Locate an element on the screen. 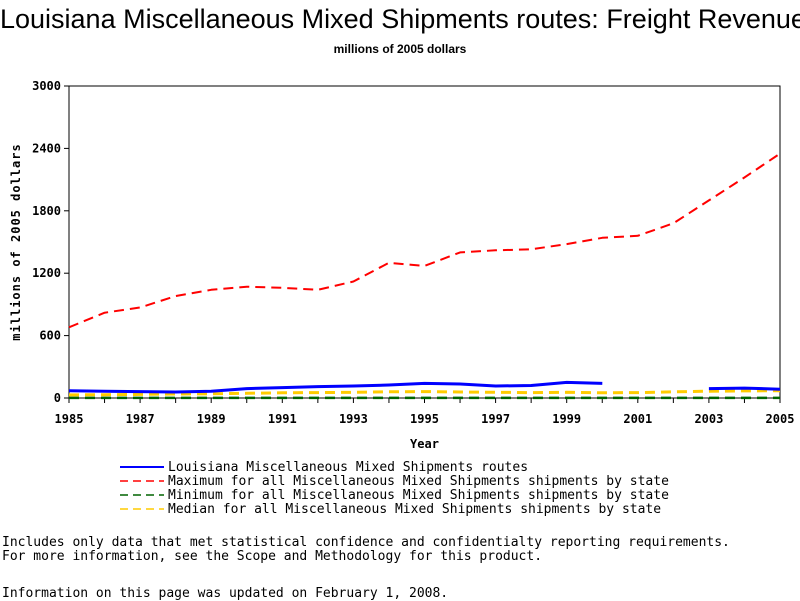  x-tick-label: 1987 is located at coordinates (140, 419).